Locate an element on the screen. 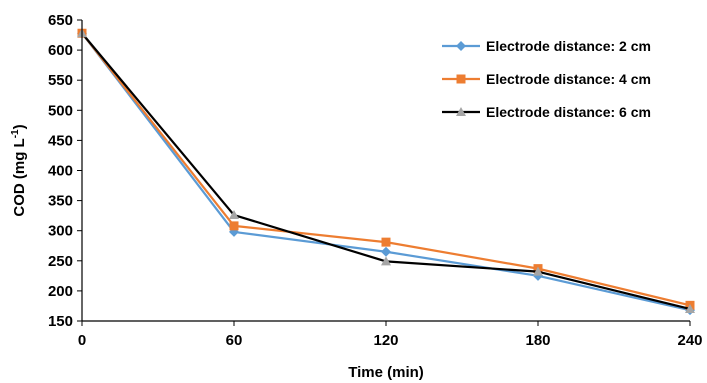 This screenshot has width=707, height=383. legend-label: Electrode distance: 2 cm is located at coordinates (568, 46).